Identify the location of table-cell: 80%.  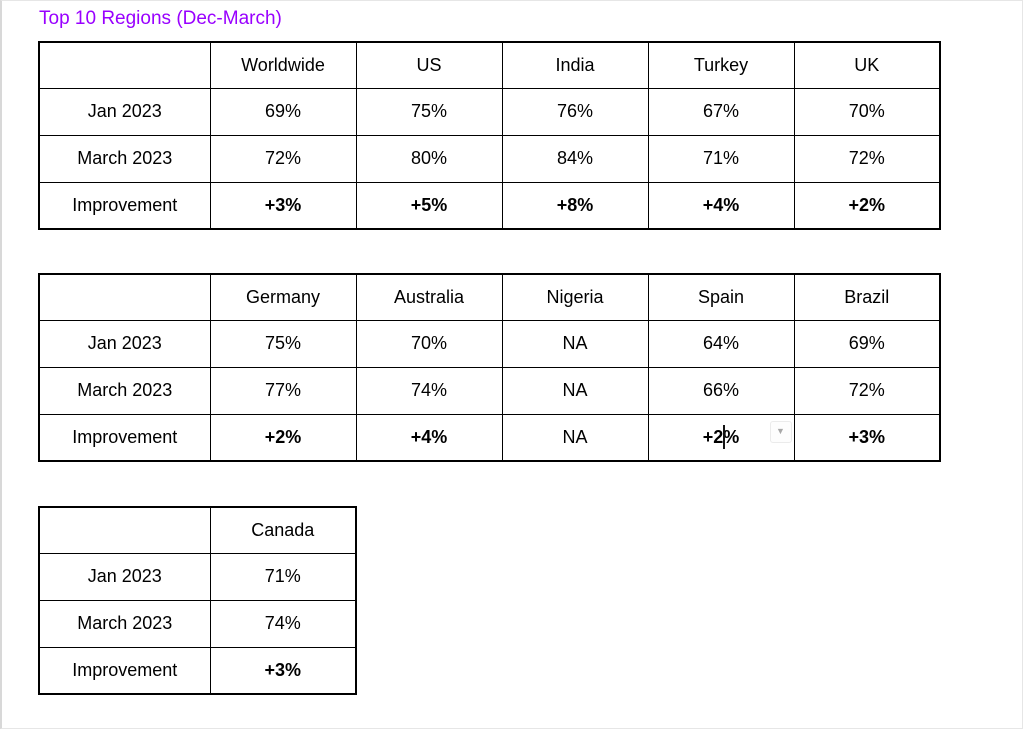
(429, 158).